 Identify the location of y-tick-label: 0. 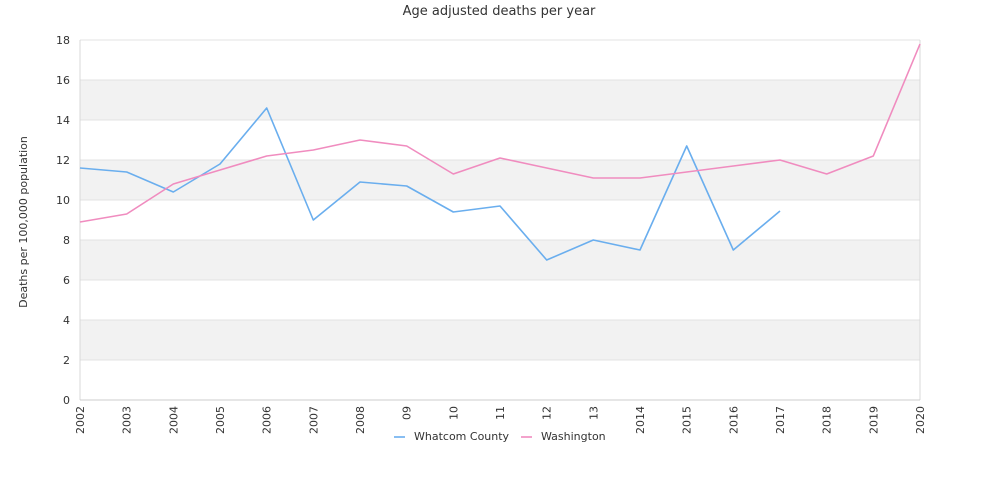
(66, 400).